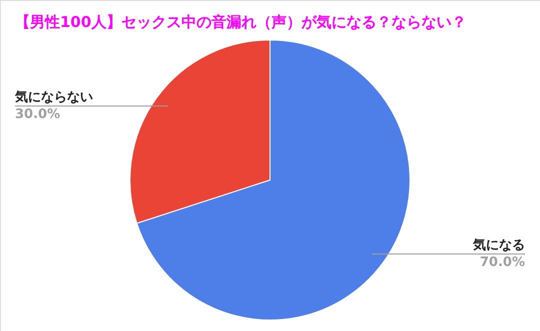 The image size is (540, 331). What do you see at coordinates (37, 114) in the screenshot?
I see `data-label: 30.0%` at bounding box center [37, 114].